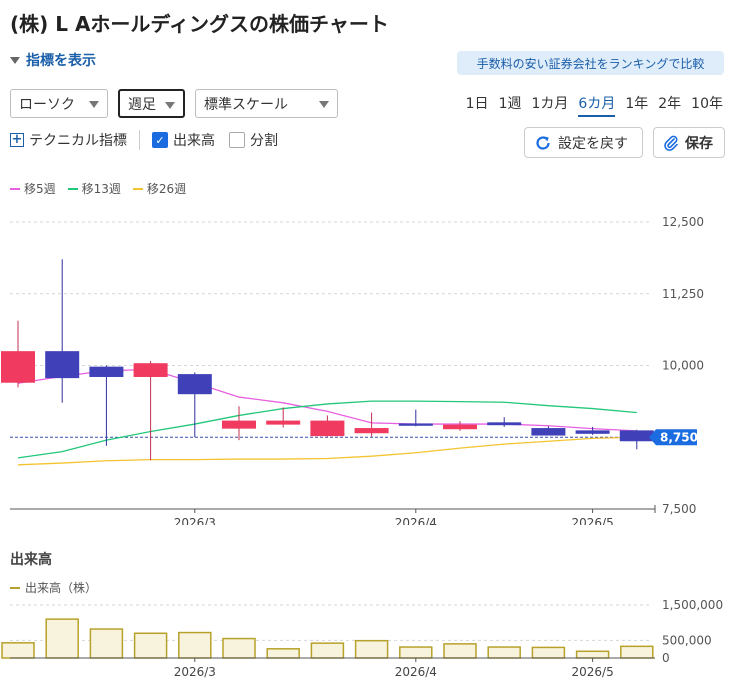  What do you see at coordinates (593, 143) in the screenshot?
I see `reset-button-label: 設定を戻す` at bounding box center [593, 143].